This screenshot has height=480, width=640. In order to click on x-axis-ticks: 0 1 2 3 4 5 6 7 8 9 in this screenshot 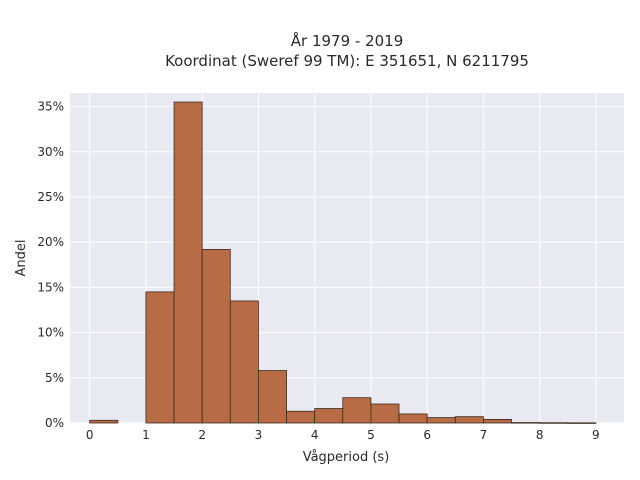, I will do `click(343, 435)`.